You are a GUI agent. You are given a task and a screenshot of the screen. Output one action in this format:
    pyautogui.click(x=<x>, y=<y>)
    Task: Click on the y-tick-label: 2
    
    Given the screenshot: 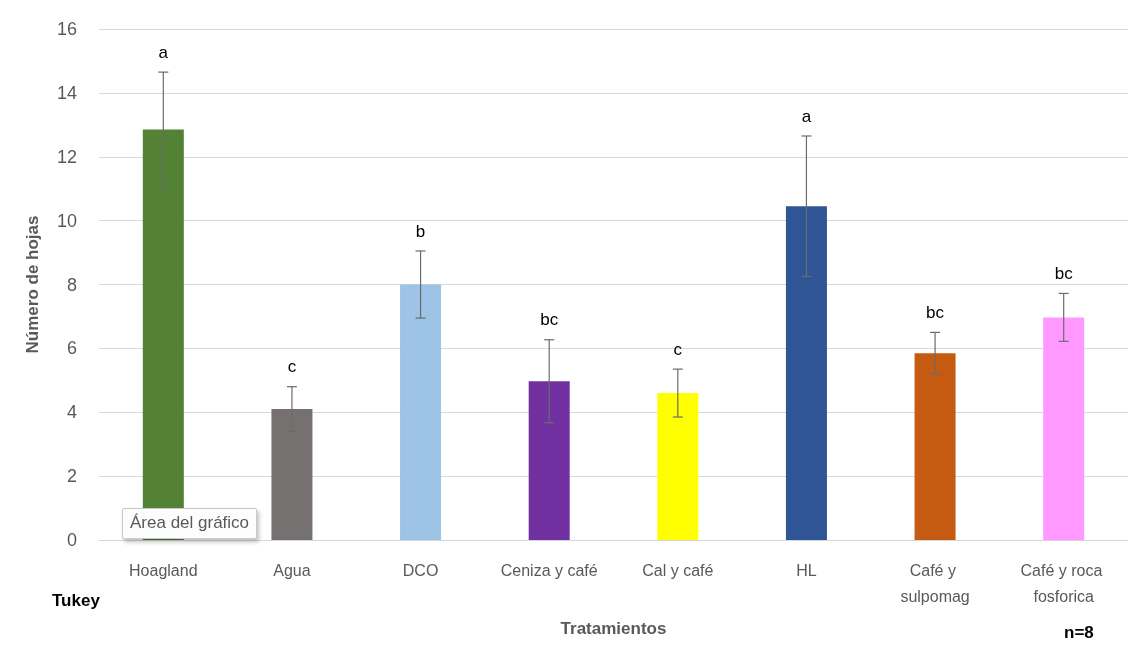 What is the action you would take?
    pyautogui.click(x=71, y=476)
    